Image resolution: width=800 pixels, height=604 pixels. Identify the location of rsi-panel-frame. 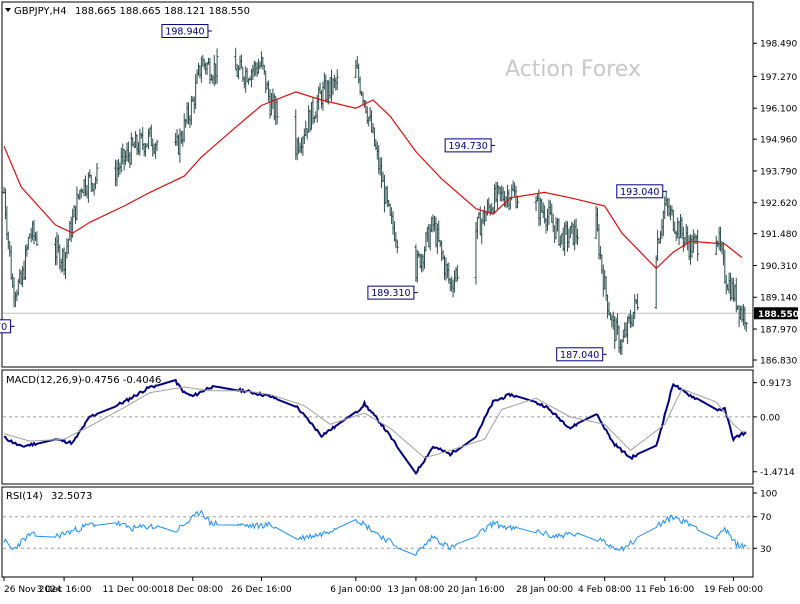
(377, 532).